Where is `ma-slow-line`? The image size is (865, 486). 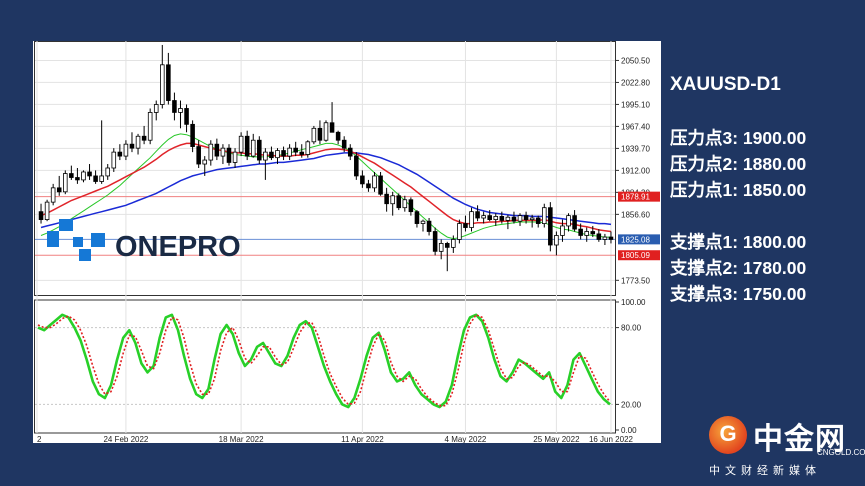 ma-slow-line is located at coordinates (326, 190).